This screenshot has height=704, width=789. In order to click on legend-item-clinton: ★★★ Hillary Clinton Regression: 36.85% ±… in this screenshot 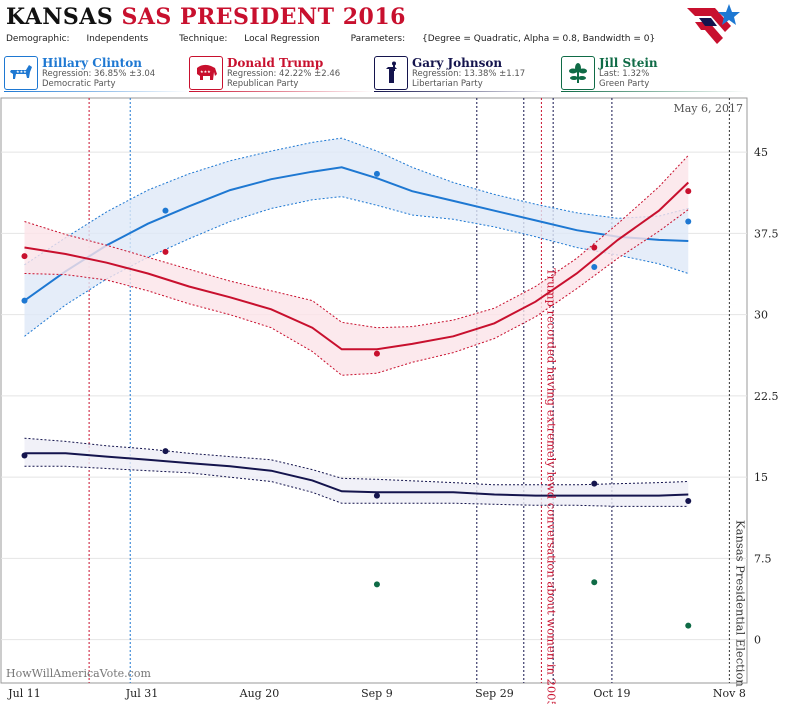, I will do `click(96, 74)`.